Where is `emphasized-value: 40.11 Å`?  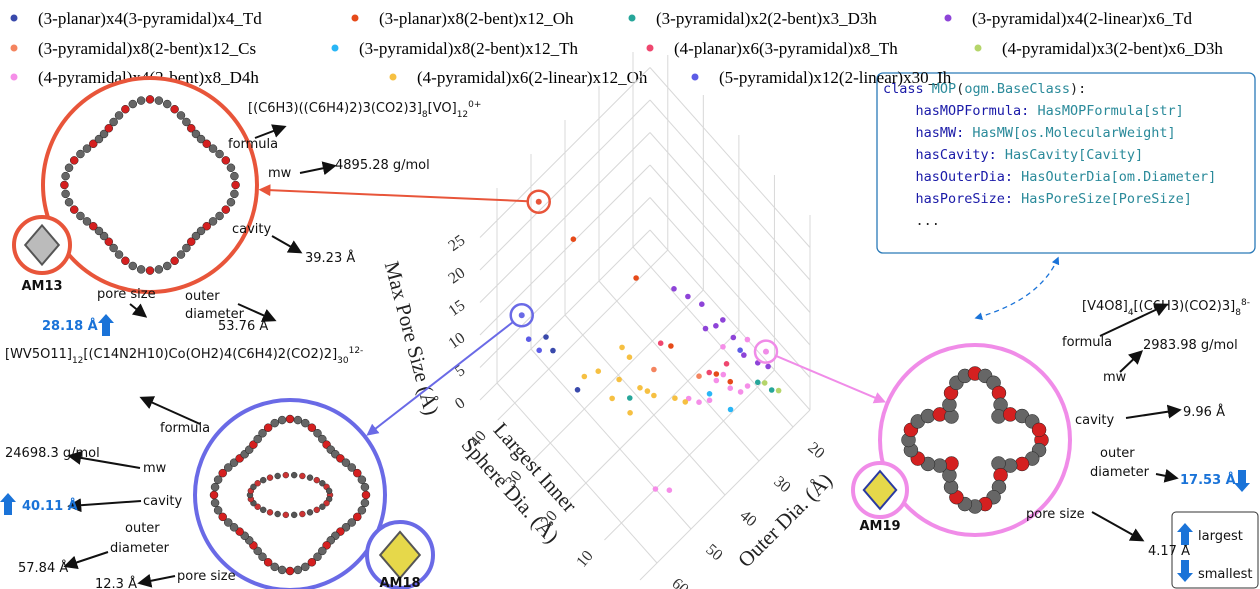 emphasized-value: 40.11 Å is located at coordinates (50, 506).